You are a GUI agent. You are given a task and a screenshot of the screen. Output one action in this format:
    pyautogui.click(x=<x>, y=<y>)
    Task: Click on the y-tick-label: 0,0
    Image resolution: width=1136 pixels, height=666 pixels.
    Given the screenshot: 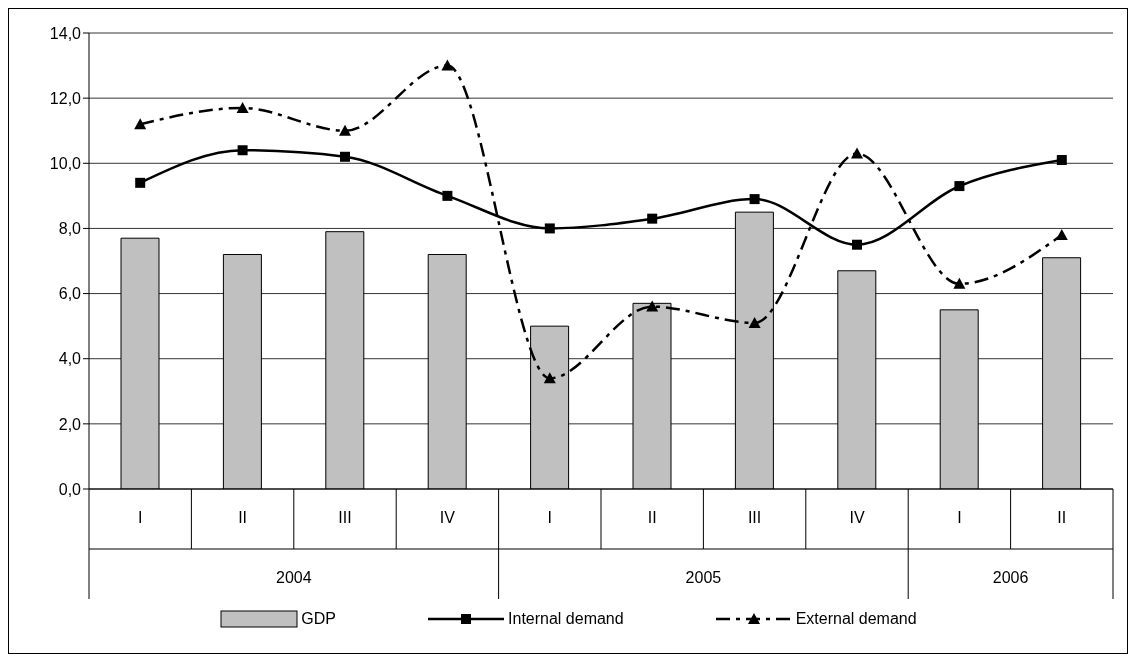 What is the action you would take?
    pyautogui.click(x=70, y=489)
    